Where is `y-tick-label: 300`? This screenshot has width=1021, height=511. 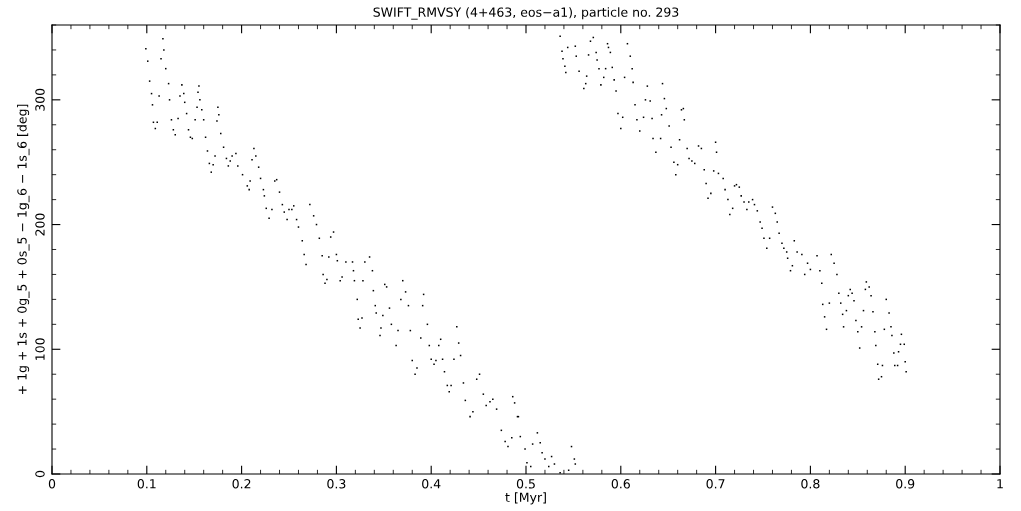
y-tick-label: 300 is located at coordinates (40, 99).